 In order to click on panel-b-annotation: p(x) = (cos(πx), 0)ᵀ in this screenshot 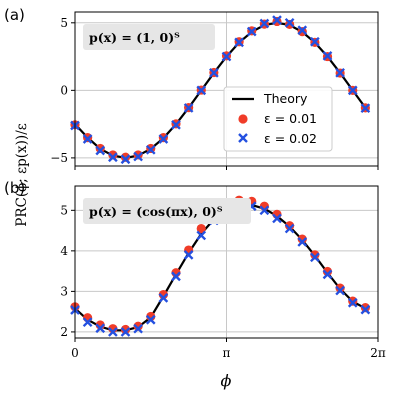, I will do `click(156, 211)`.